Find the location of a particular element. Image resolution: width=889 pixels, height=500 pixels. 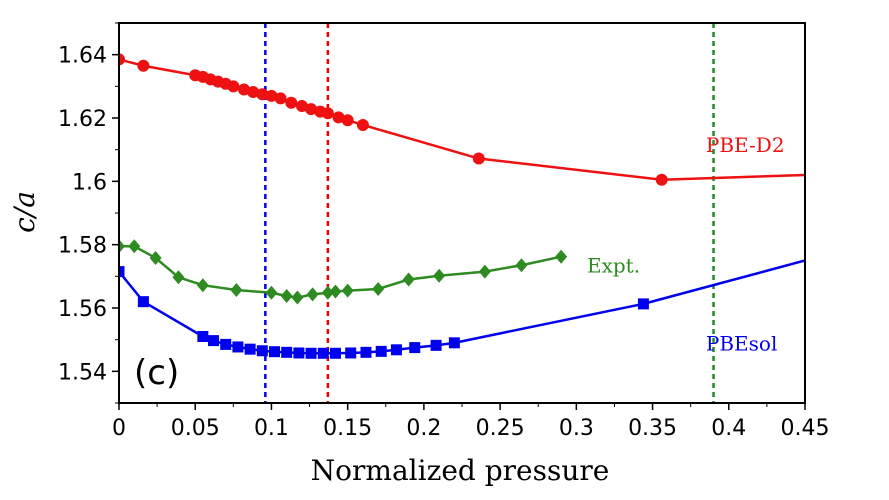

y-tick-label: 1.6 is located at coordinates (89, 182).